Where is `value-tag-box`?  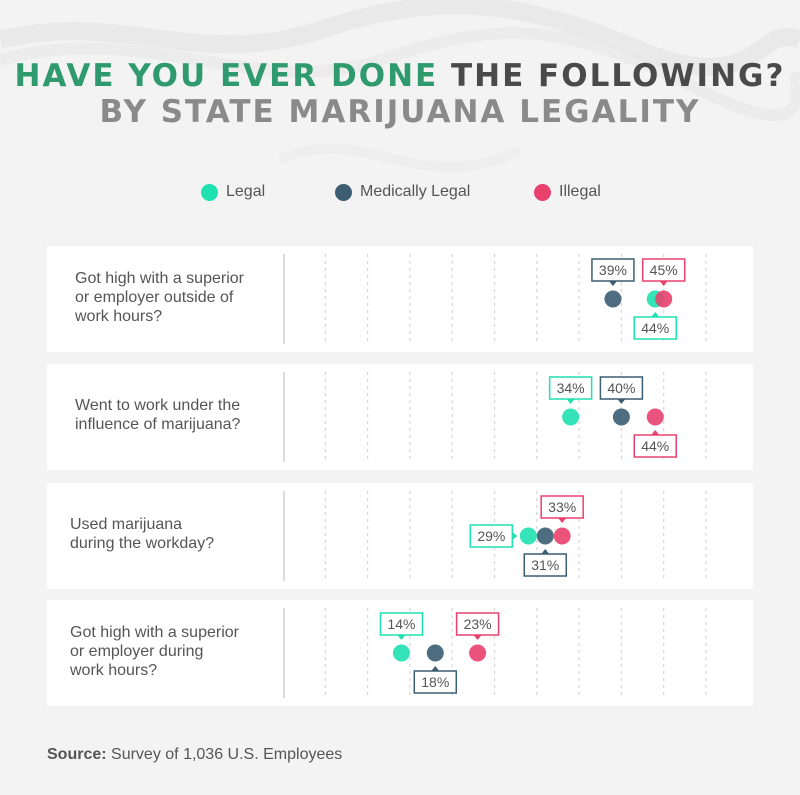 value-tag-box is located at coordinates (491, 536).